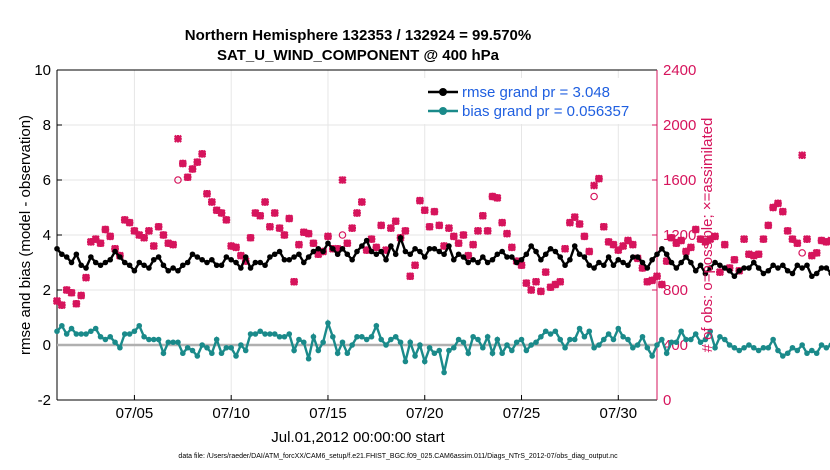  I want to click on y-tick-label-left: 2, so click(47, 290).